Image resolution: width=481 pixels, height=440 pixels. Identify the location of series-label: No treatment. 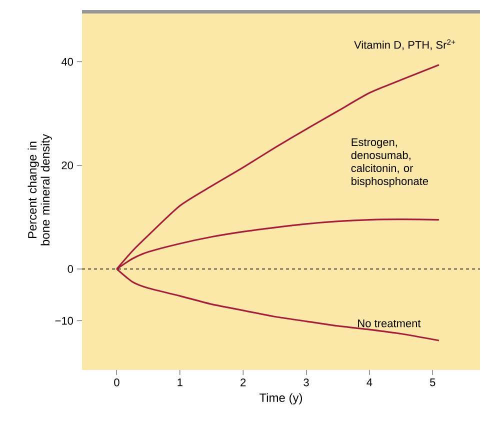
(389, 324).